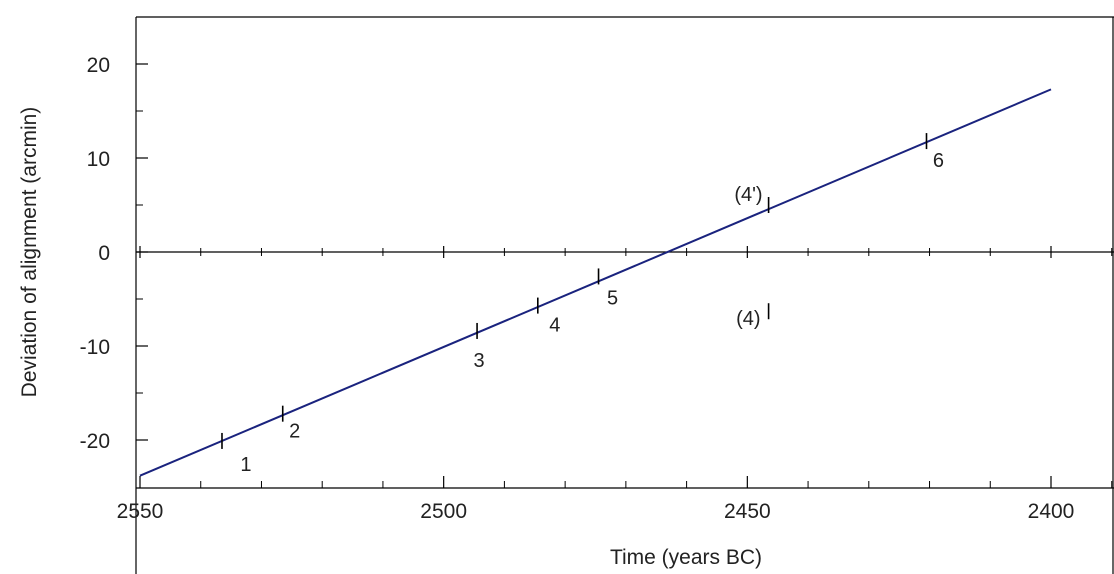 The height and width of the screenshot is (574, 1114). Describe the element at coordinates (29, 252) in the screenshot. I see `y-axis-title: Deviation of alignment (arcmin)` at that location.